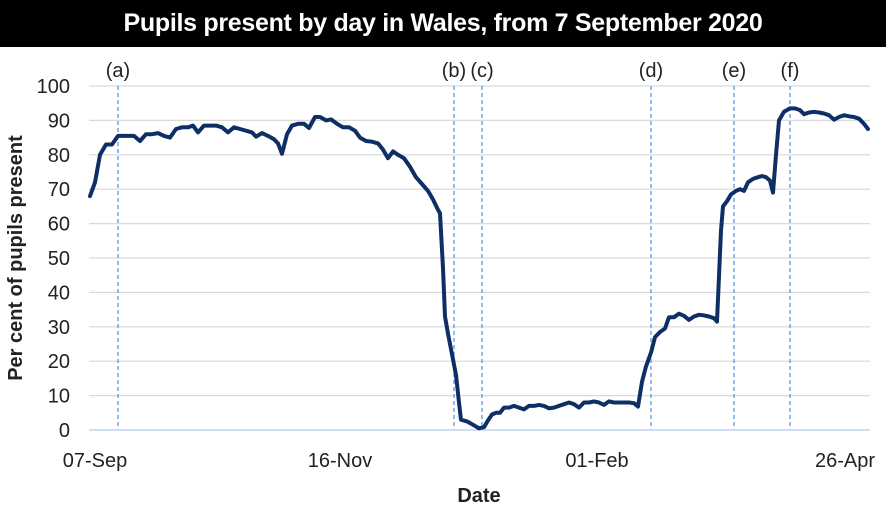  Describe the element at coordinates (59, 328) in the screenshot. I see `y-tick-label: 30` at that location.